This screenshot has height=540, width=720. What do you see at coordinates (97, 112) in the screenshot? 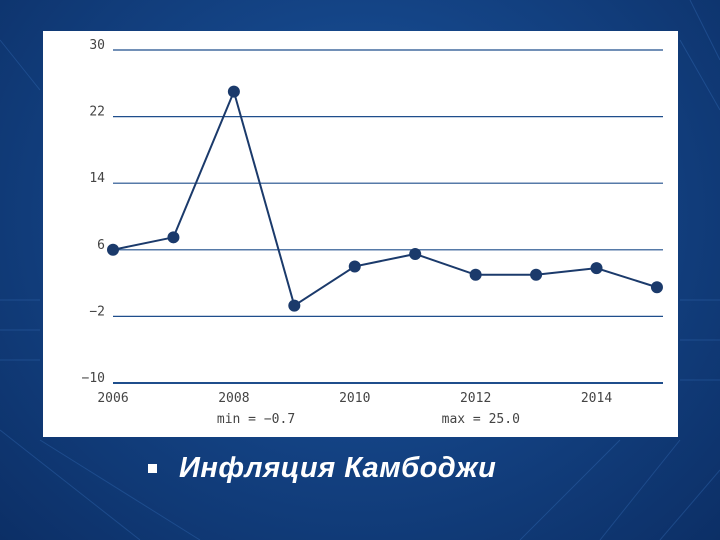
I see `y-tick-label: 22` at bounding box center [97, 112].